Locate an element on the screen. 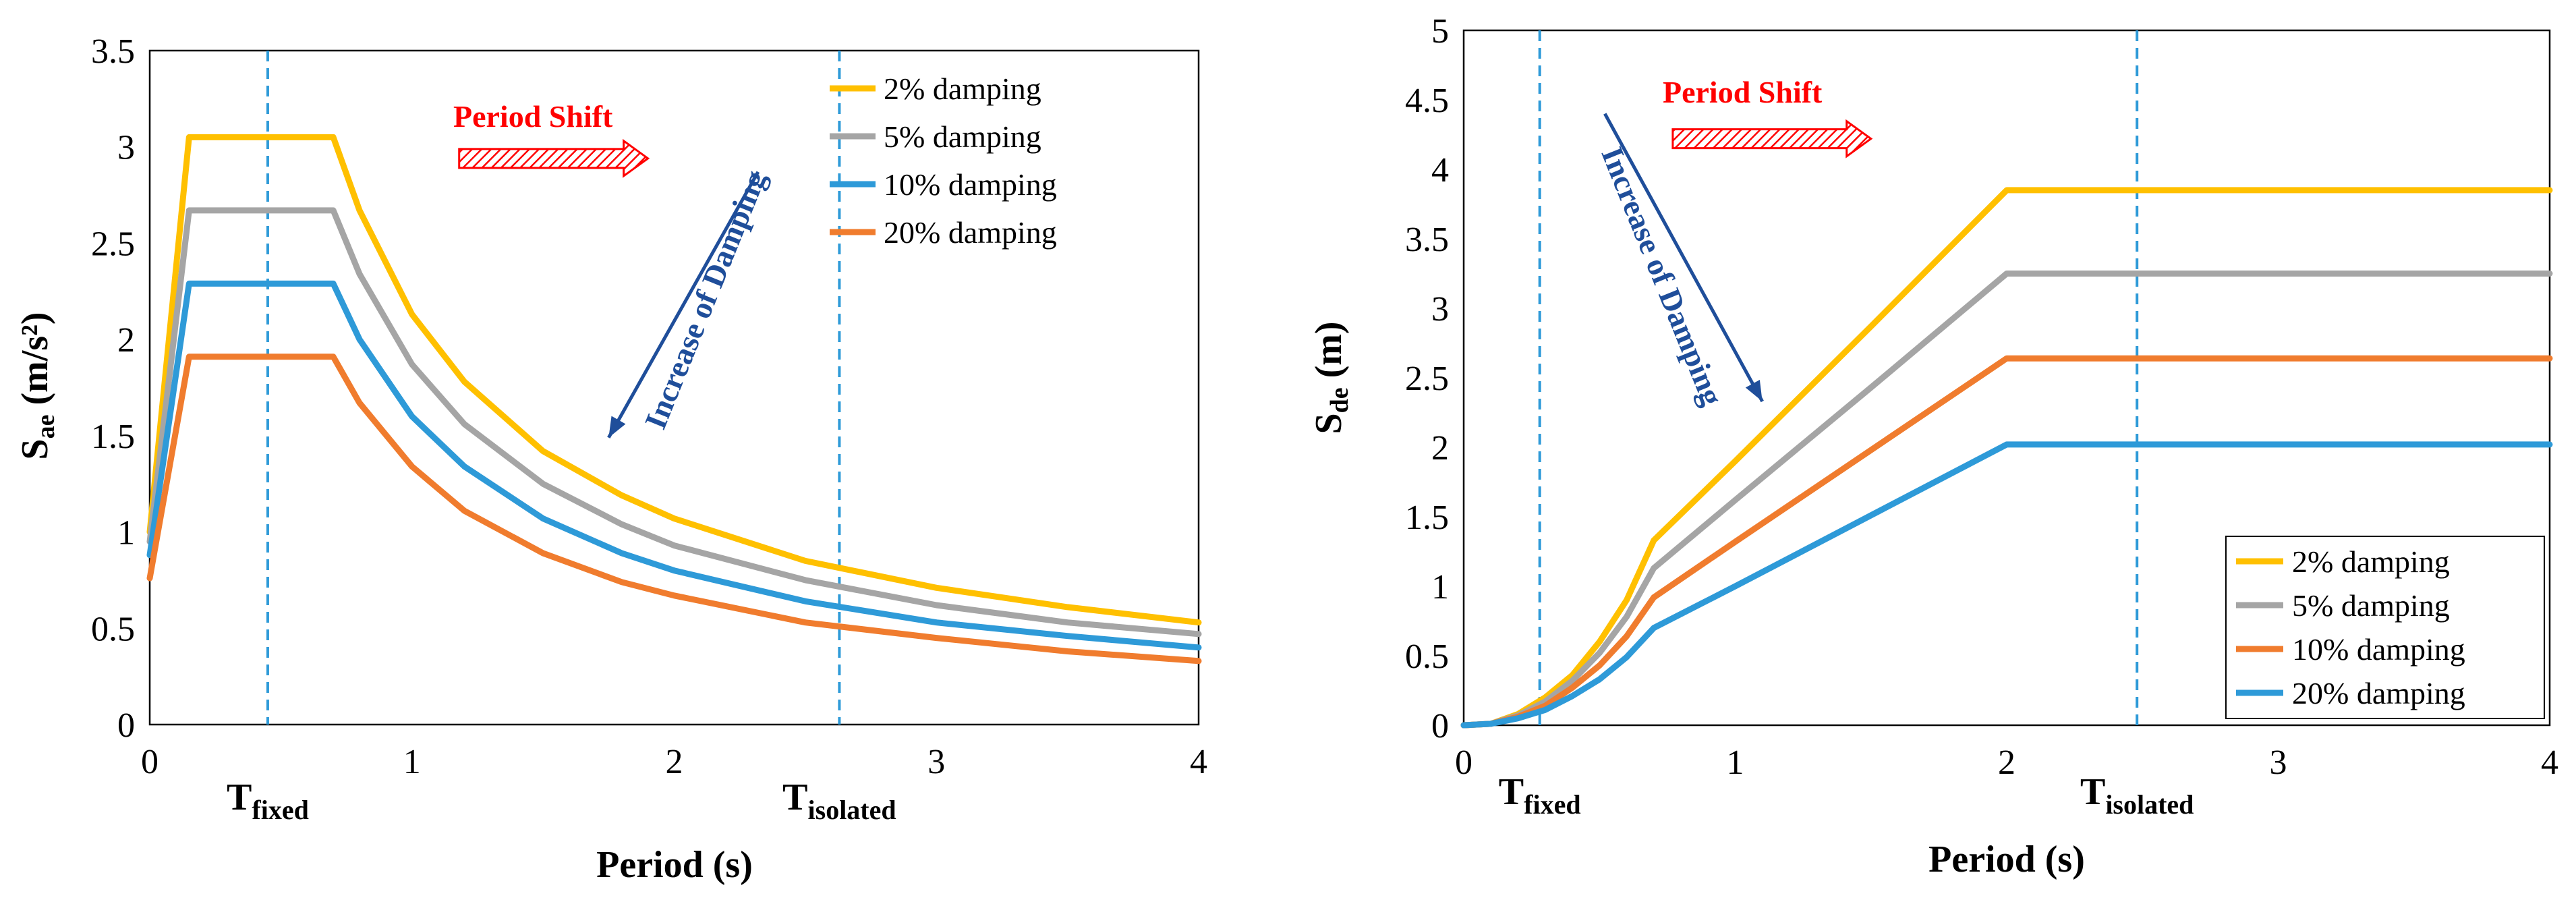 The image size is (2576, 904). legend-box is located at coordinates (2385, 627).